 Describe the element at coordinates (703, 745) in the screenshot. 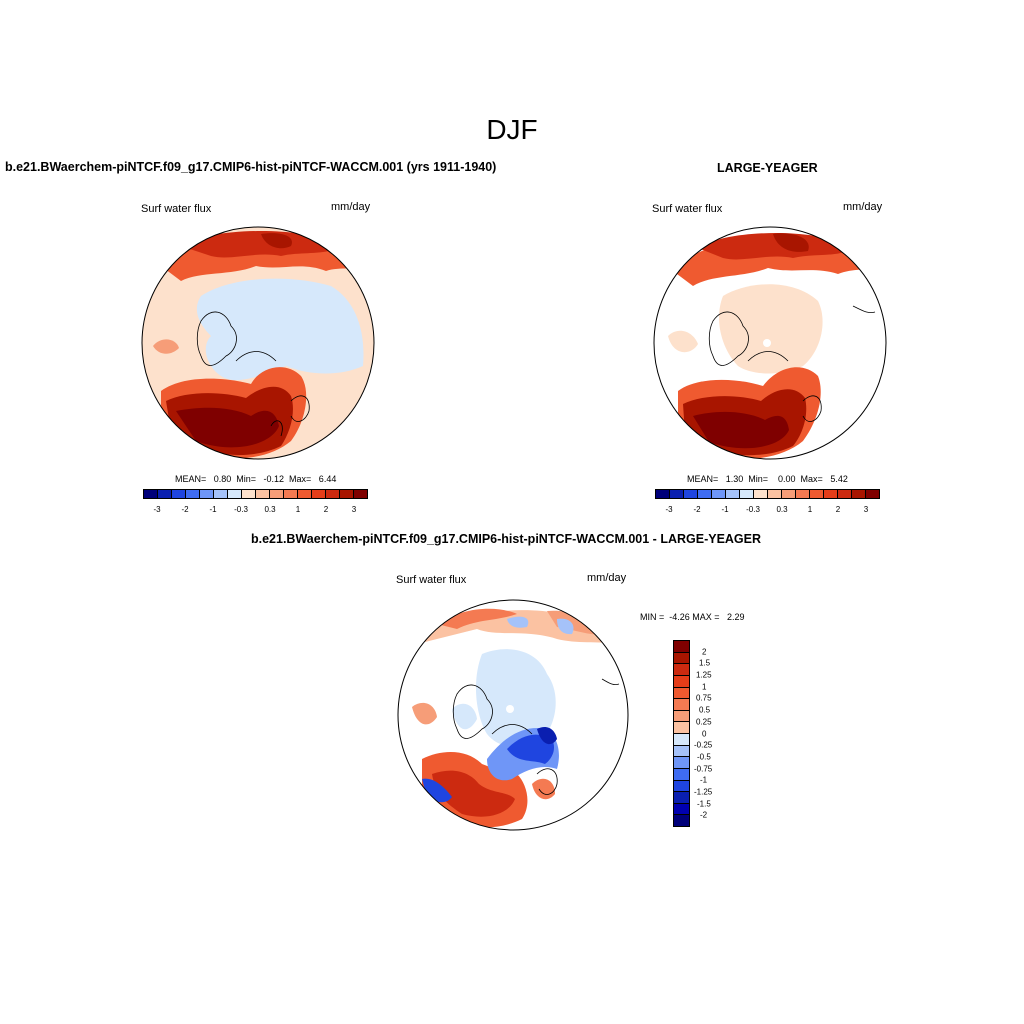

I see `colorbar-tick: -0.25` at that location.